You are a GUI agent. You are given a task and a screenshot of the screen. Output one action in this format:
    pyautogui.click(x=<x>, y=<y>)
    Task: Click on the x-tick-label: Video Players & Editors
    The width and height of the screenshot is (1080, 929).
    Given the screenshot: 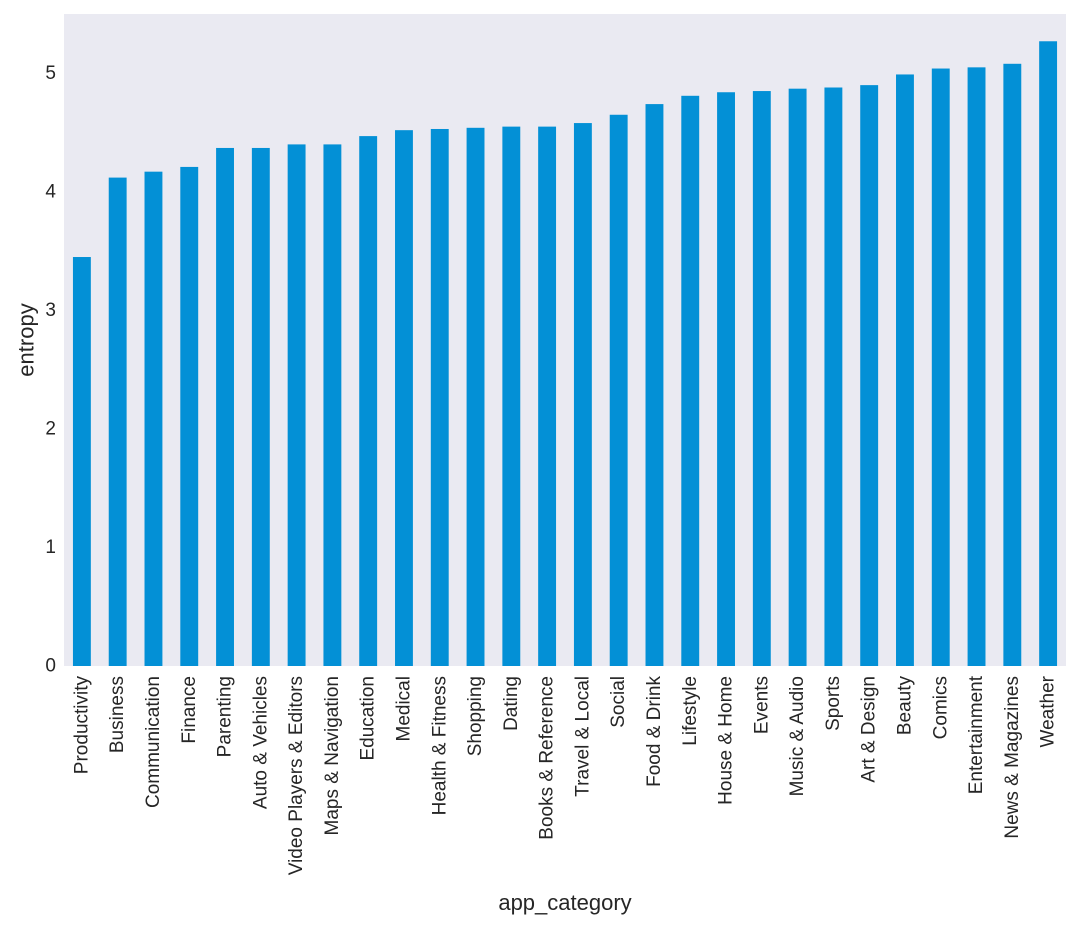 What is the action you would take?
    pyautogui.click(x=296, y=775)
    